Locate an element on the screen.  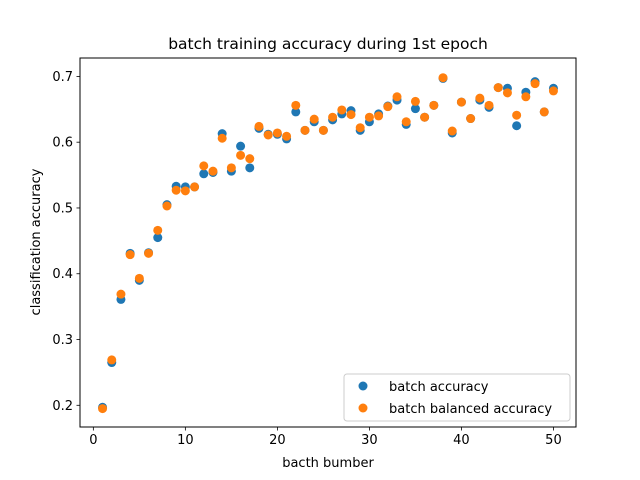
x-axis: 0 10 20 30 40 50 is located at coordinates (325, 437).